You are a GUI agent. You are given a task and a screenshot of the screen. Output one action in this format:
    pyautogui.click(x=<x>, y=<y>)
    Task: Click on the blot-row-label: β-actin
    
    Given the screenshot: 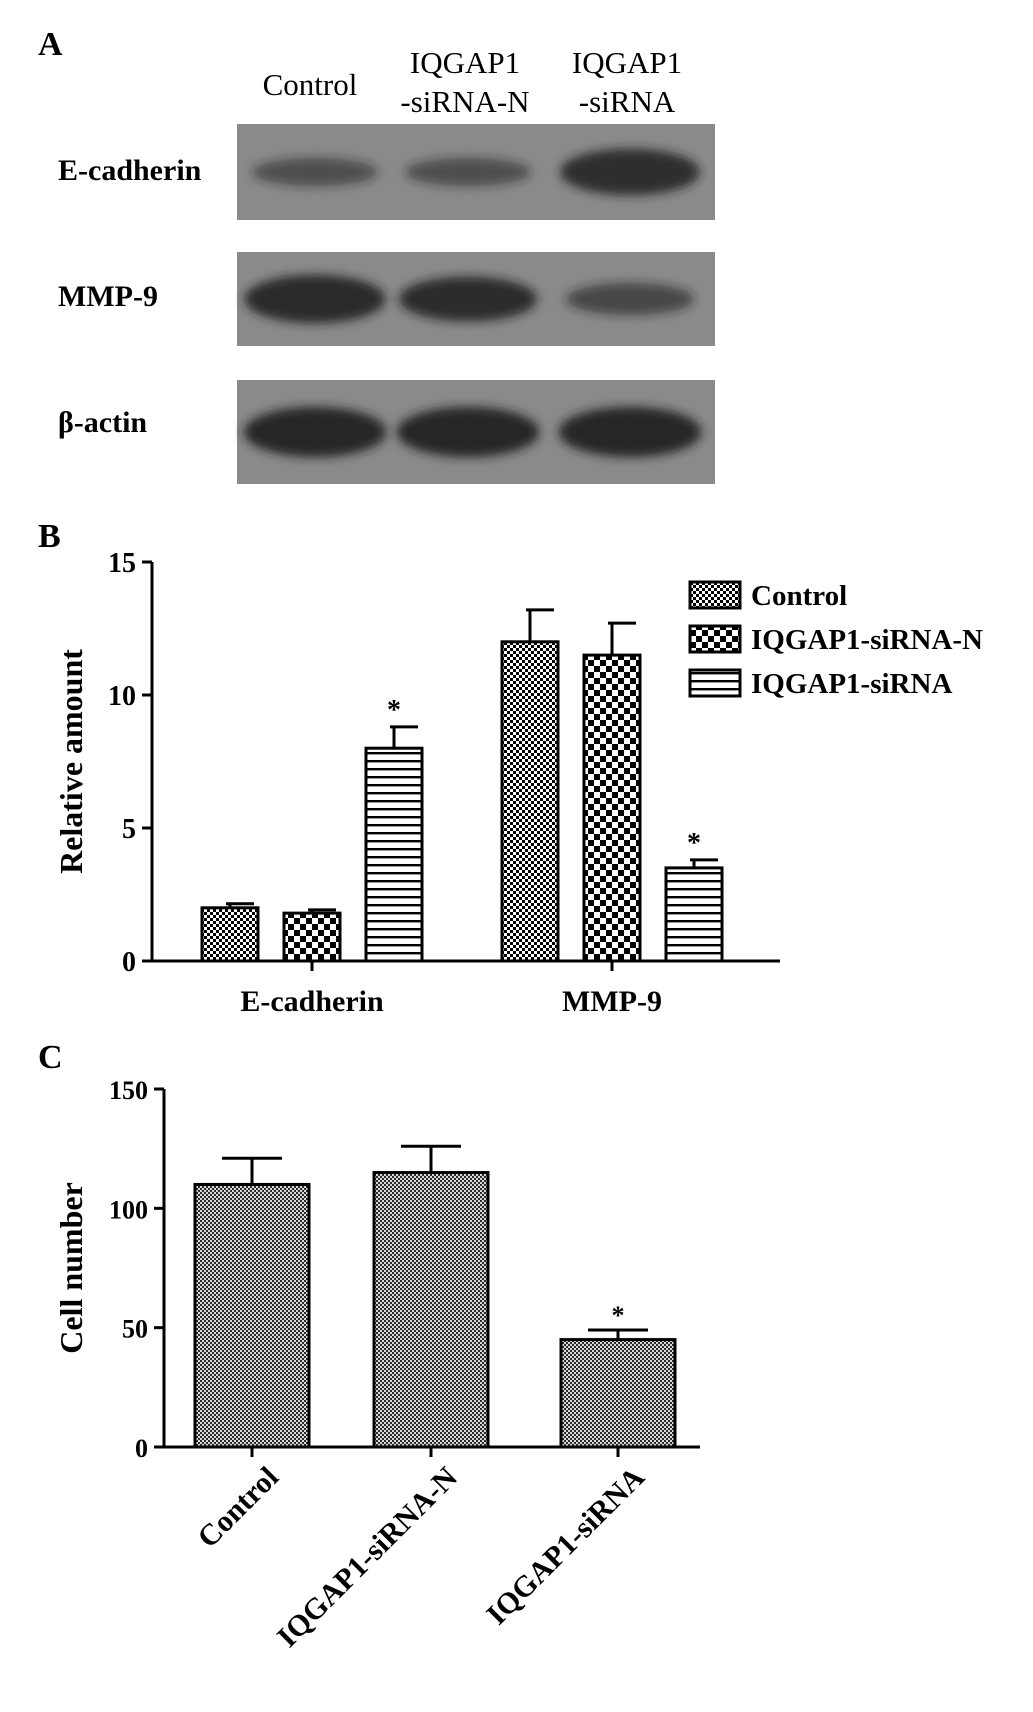 What is the action you would take?
    pyautogui.click(x=102, y=422)
    